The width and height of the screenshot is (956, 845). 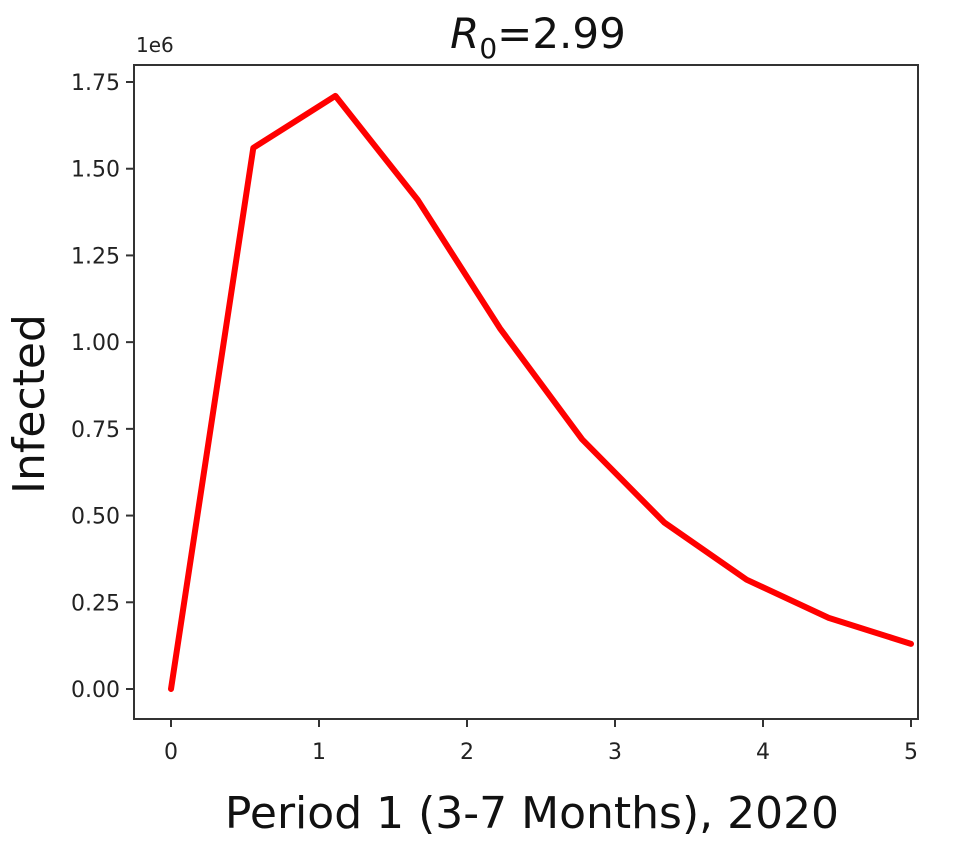 I want to click on x-axis: 0 1 2 3 4 5, so click(x=541, y=742).